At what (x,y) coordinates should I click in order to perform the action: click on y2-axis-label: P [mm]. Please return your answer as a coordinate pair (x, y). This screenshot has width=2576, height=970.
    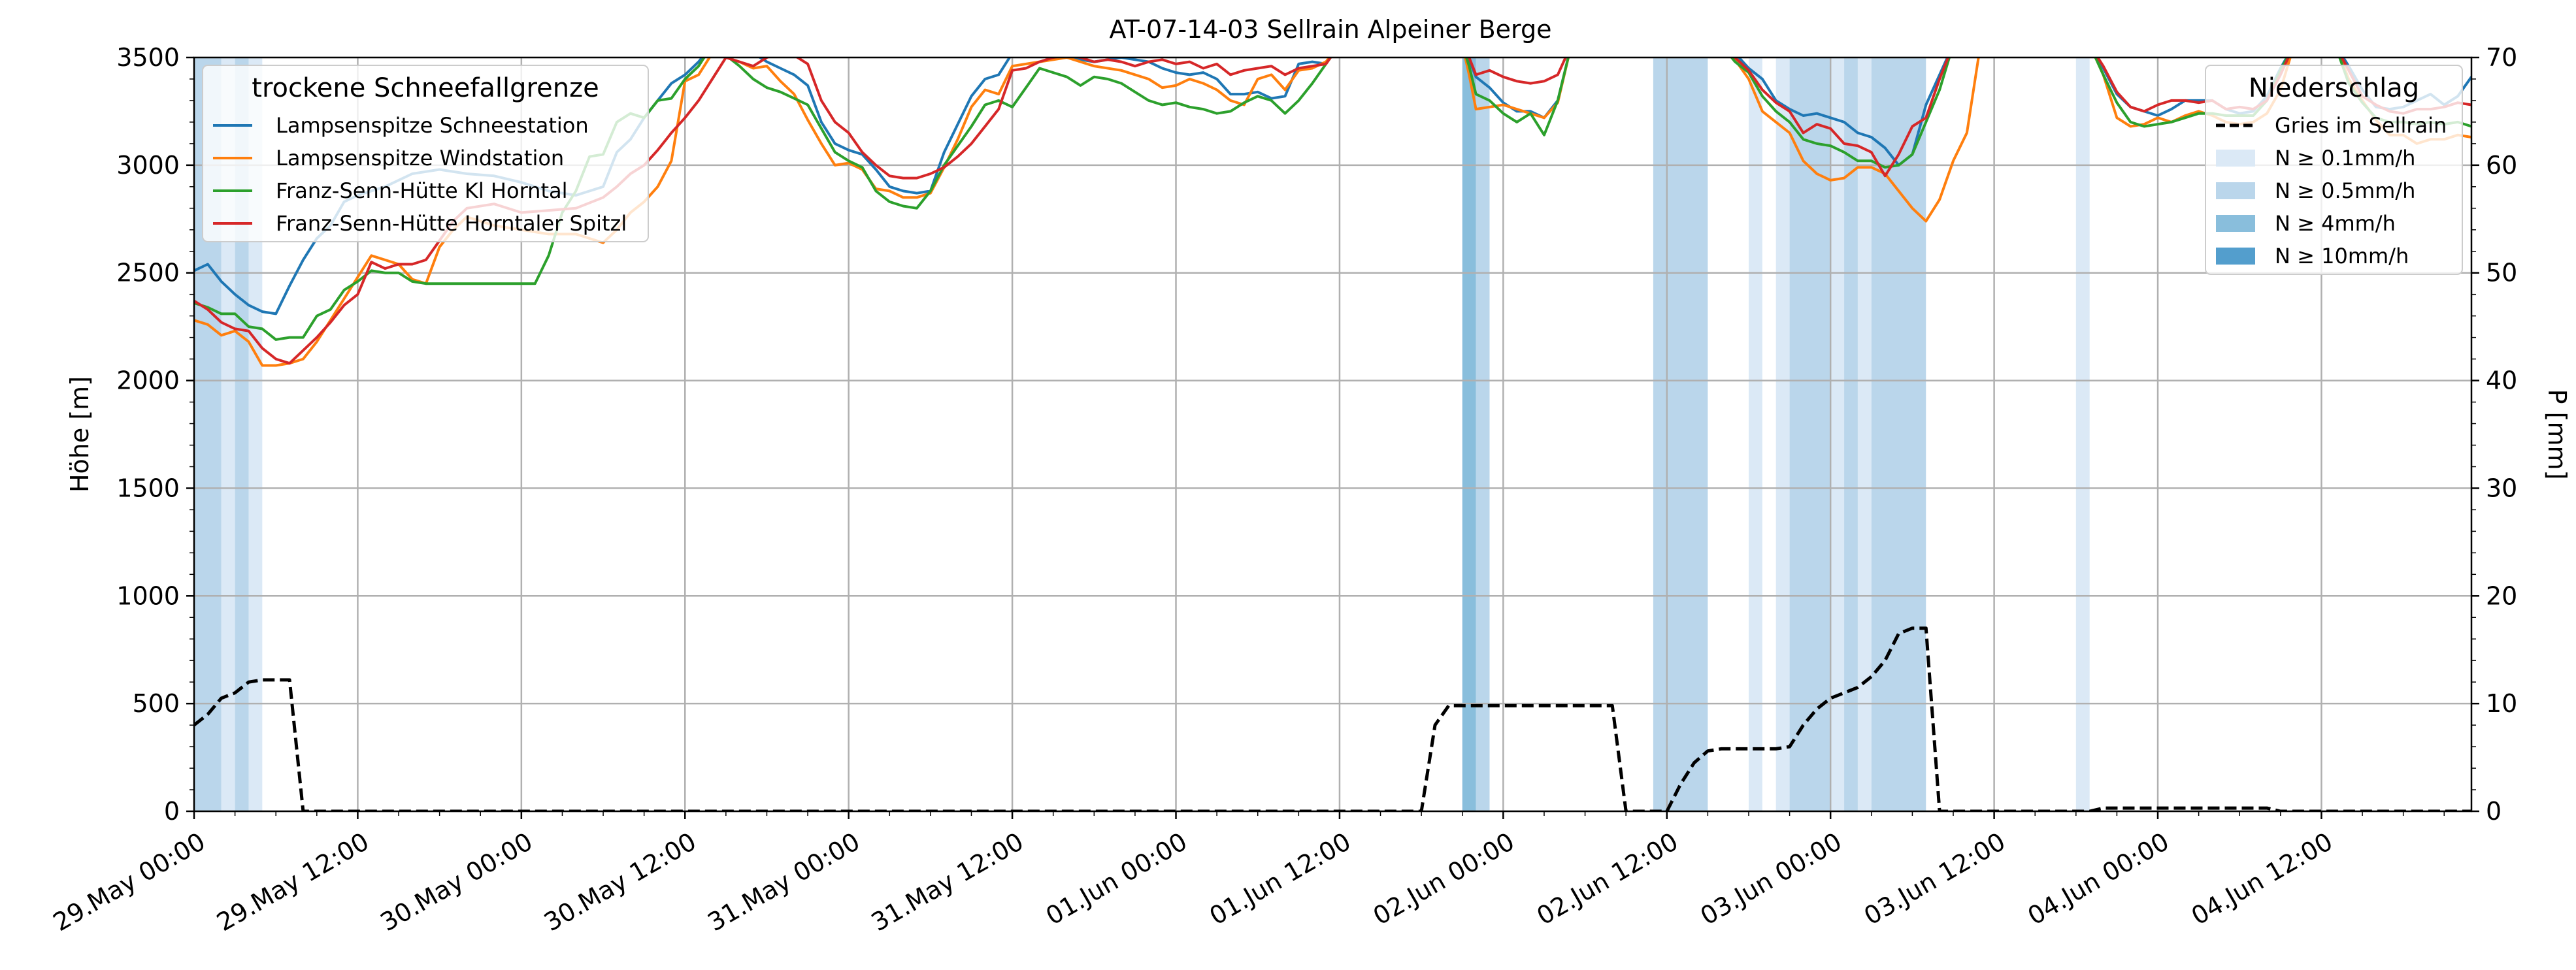
    Looking at the image, I should click on (2557, 434).